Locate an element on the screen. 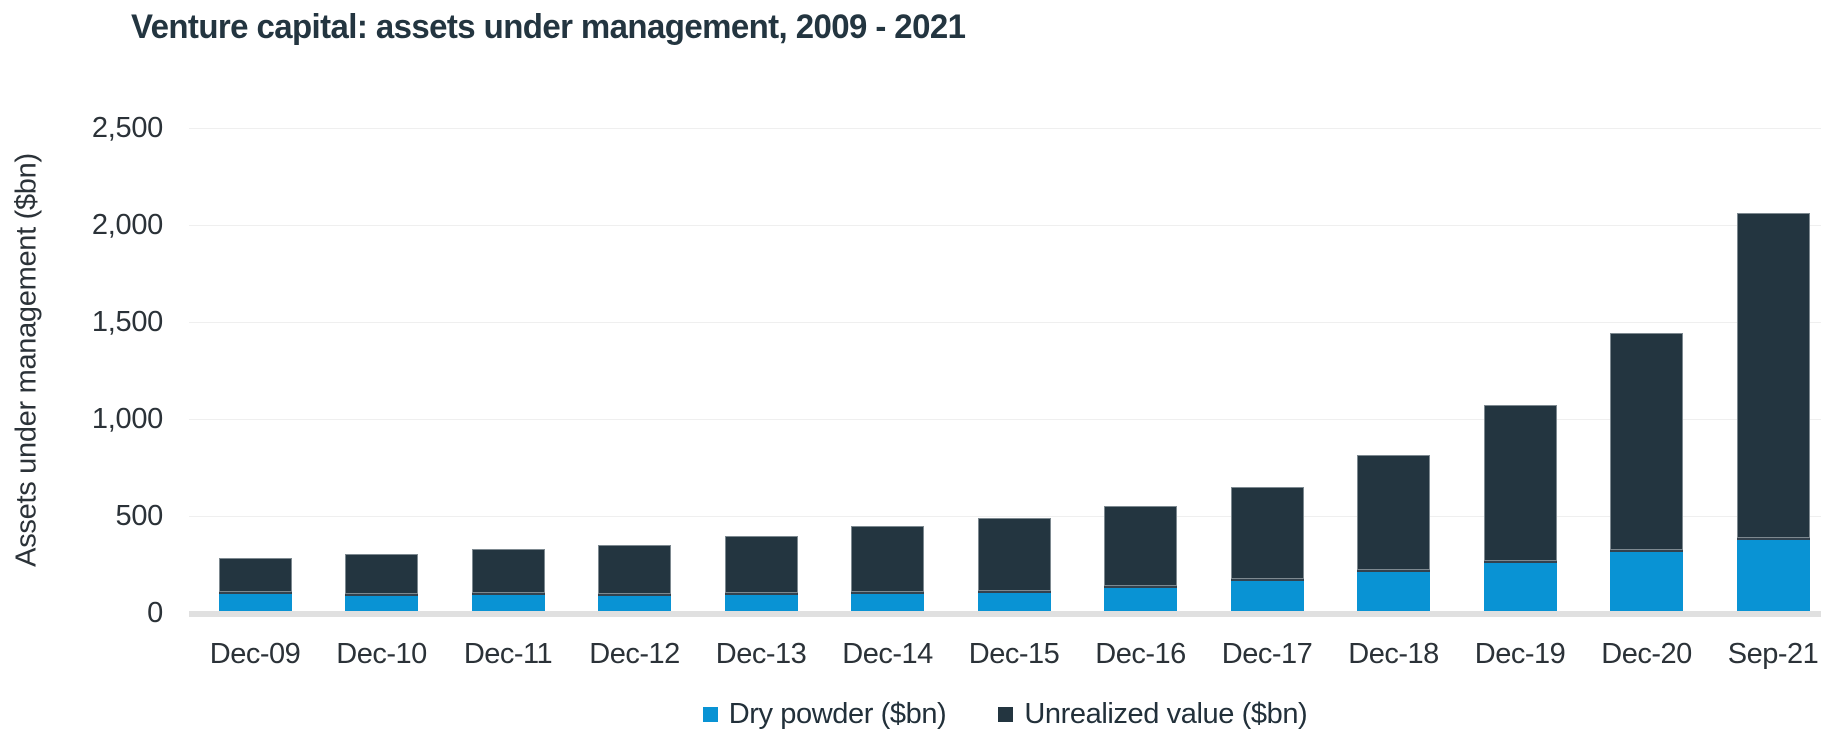 The width and height of the screenshot is (1821, 741). y-tick-label-2500: 2,500 is located at coordinates (127, 128).